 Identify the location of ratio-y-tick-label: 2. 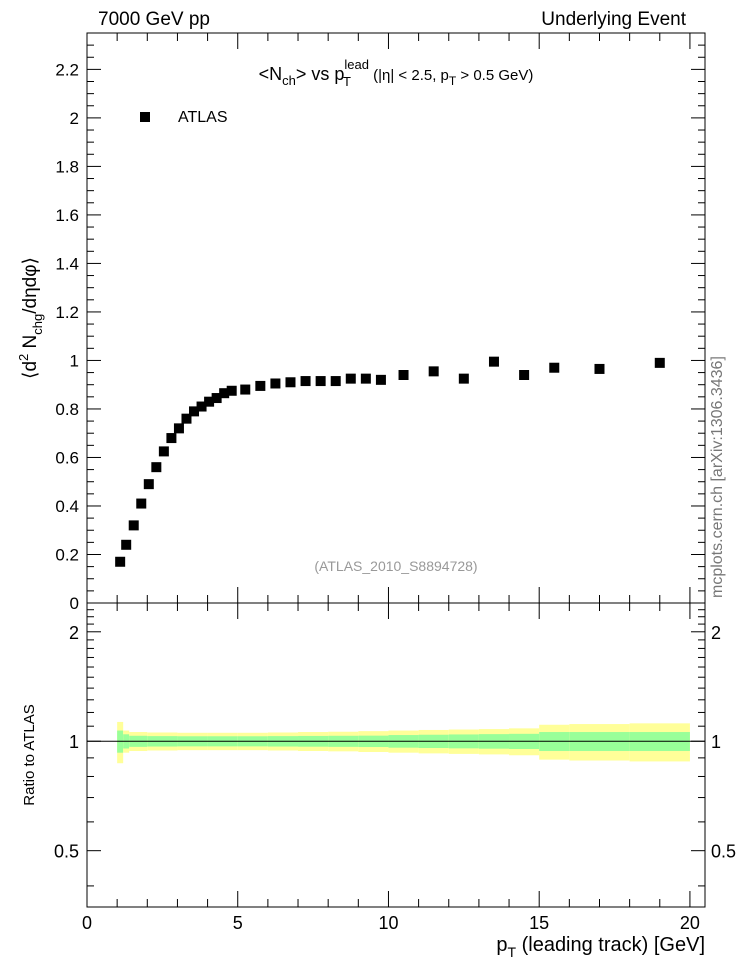
(74, 633).